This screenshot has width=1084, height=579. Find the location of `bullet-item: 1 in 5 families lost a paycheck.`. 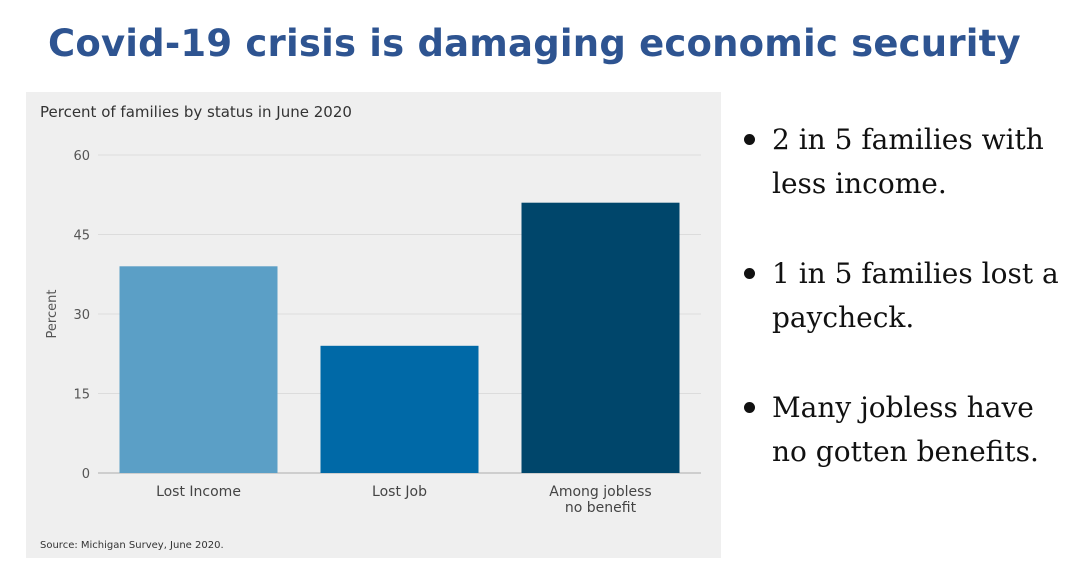

bullet-item: 1 in 5 families lost a paycheck. is located at coordinates (907, 296).